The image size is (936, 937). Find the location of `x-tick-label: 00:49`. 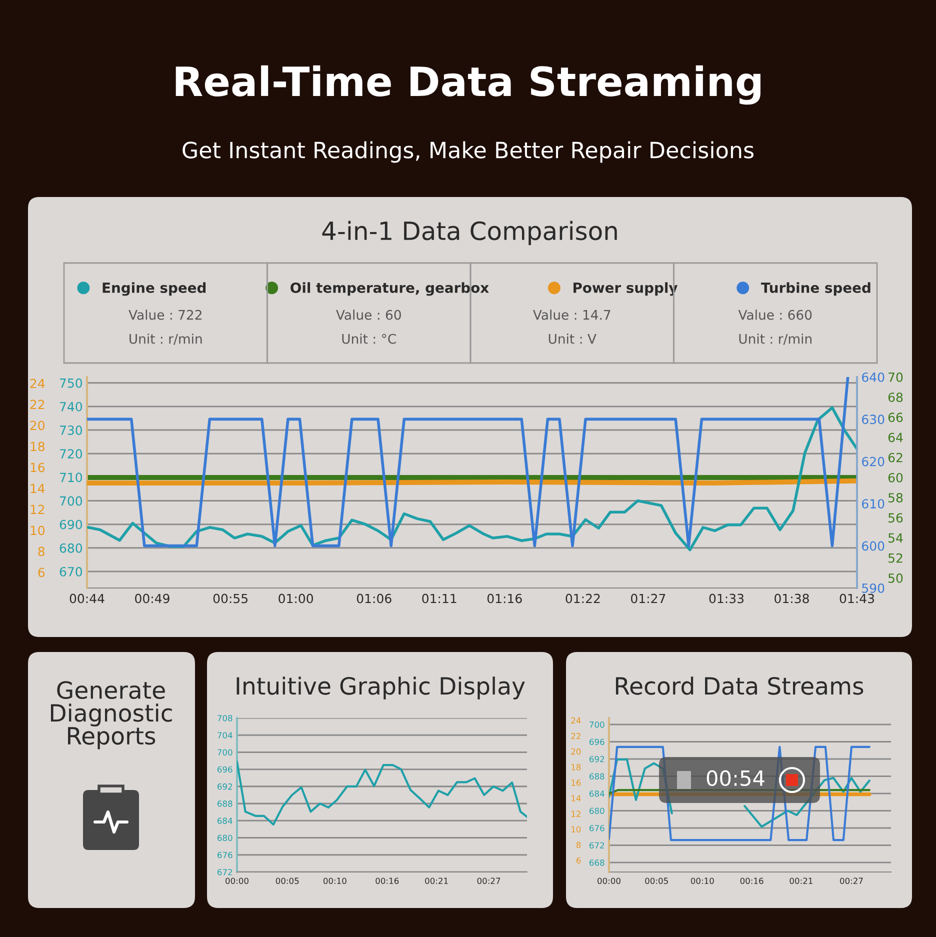

x-tick-label: 00:49 is located at coordinates (152, 599).